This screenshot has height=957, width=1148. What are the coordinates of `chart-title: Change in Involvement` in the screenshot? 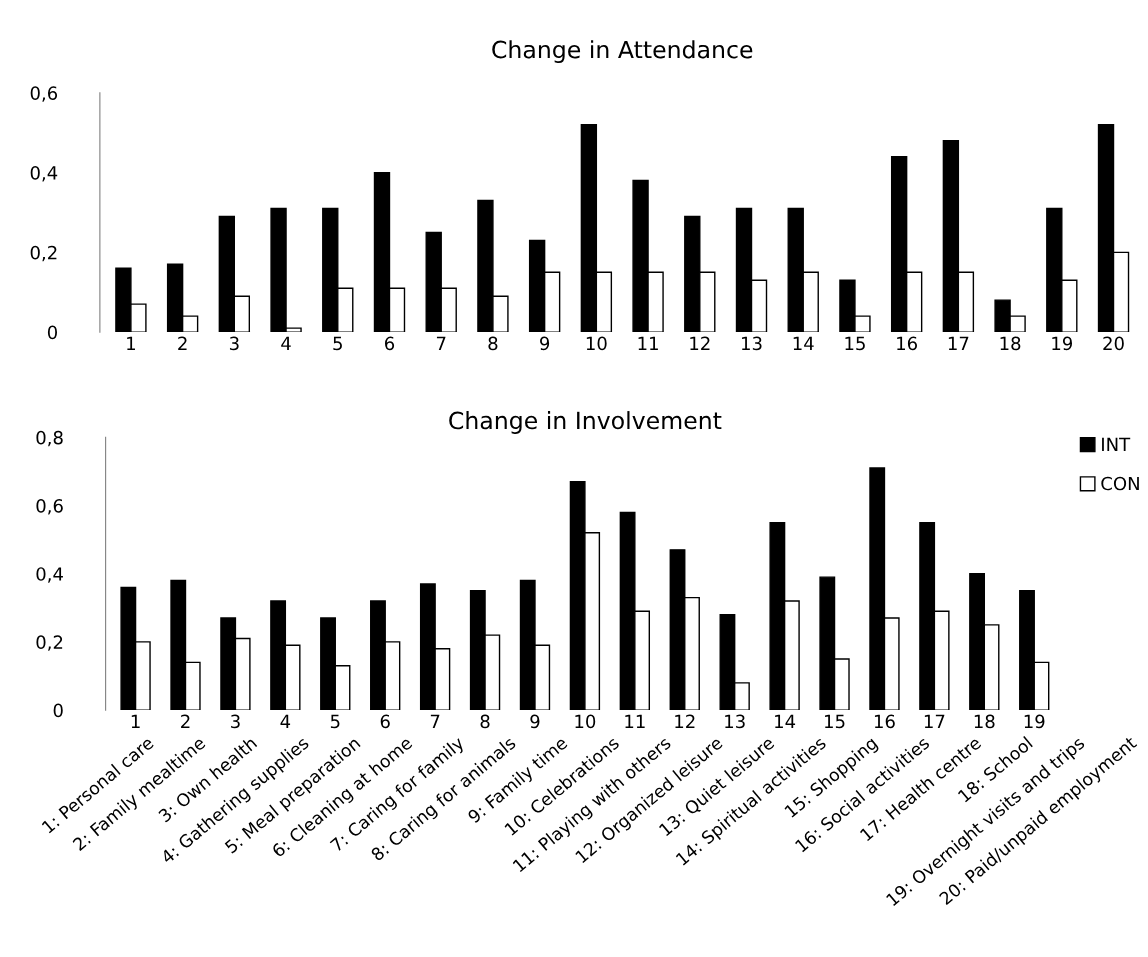 It's located at (585, 422).